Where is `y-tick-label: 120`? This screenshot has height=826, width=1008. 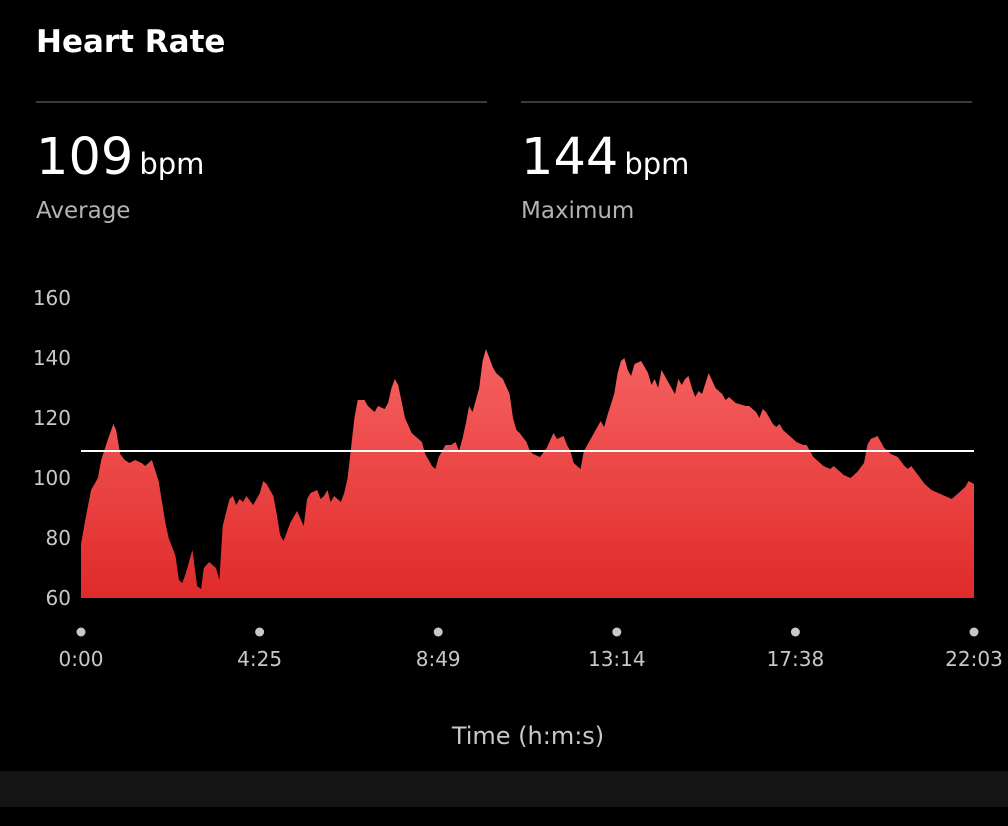 y-tick-label: 120 is located at coordinates (52, 418).